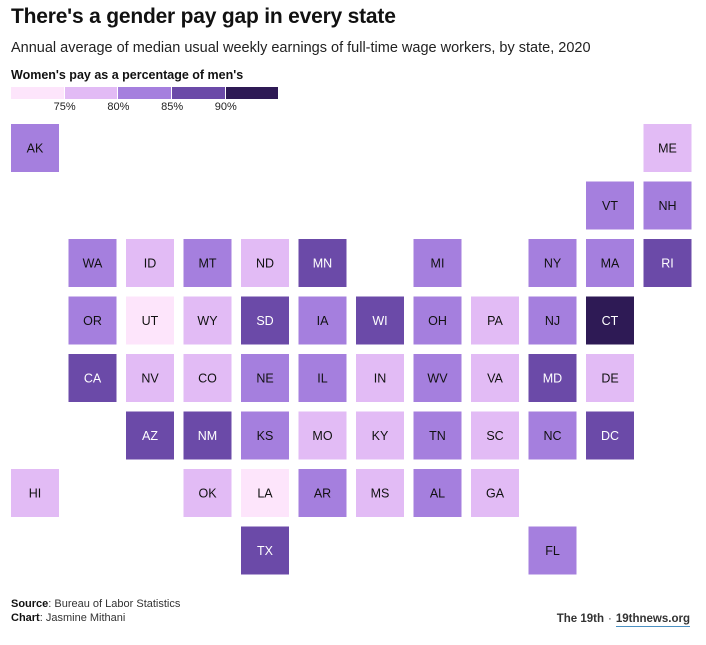 The image size is (706, 645). I want to click on state-label: NM, so click(207, 436).